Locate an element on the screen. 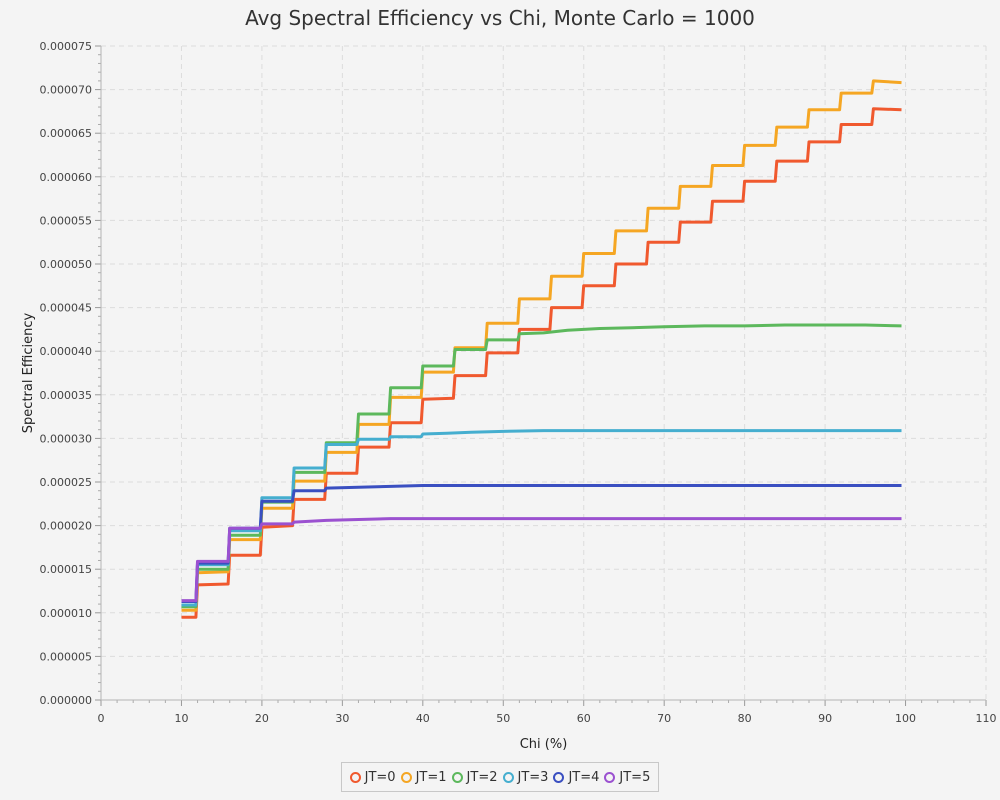  y-axis-label: Spectral Efficiency is located at coordinates (28, 372).